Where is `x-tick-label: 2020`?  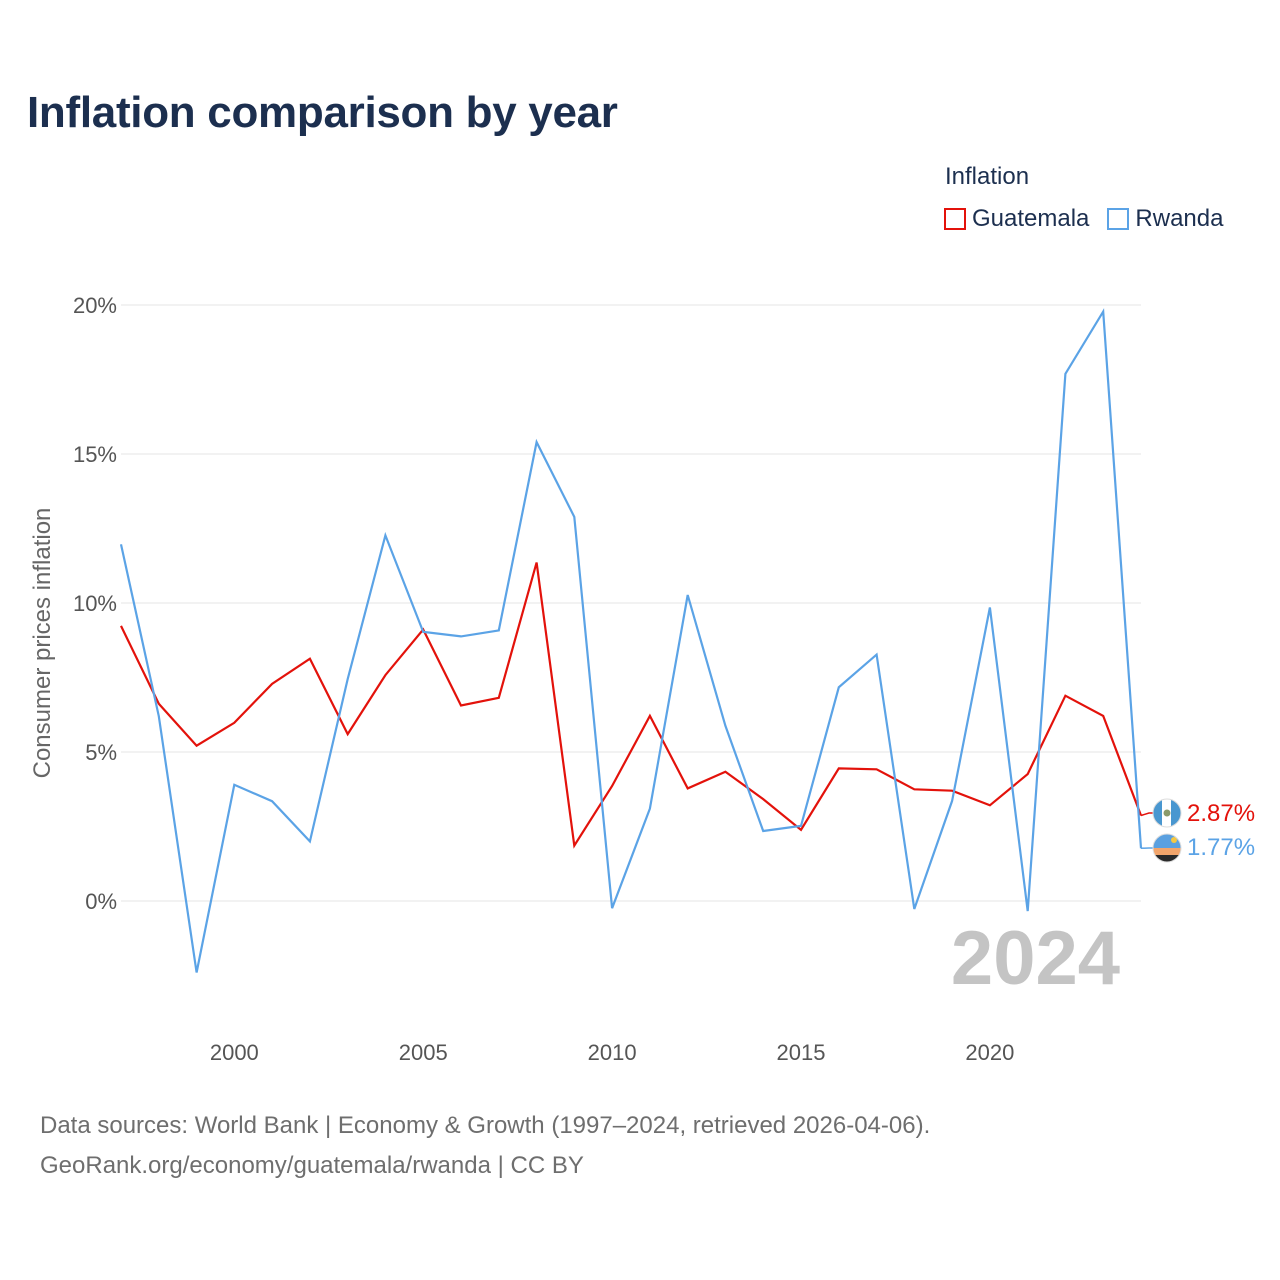
x-tick-label: 2020 is located at coordinates (989, 1052).